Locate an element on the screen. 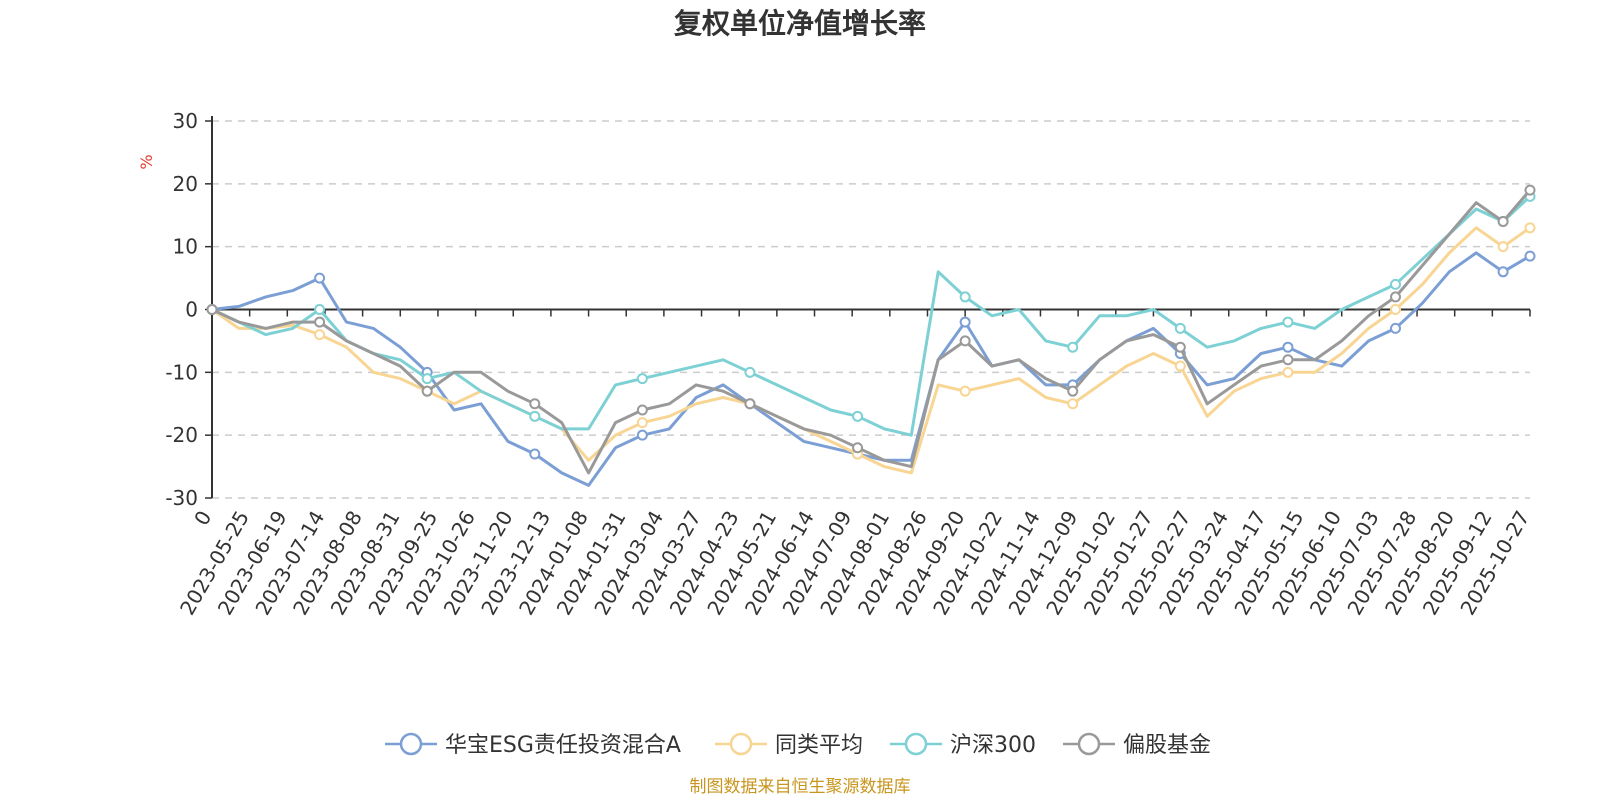  legend-label: 华宝ESG责任投资混合A is located at coordinates (563, 745).